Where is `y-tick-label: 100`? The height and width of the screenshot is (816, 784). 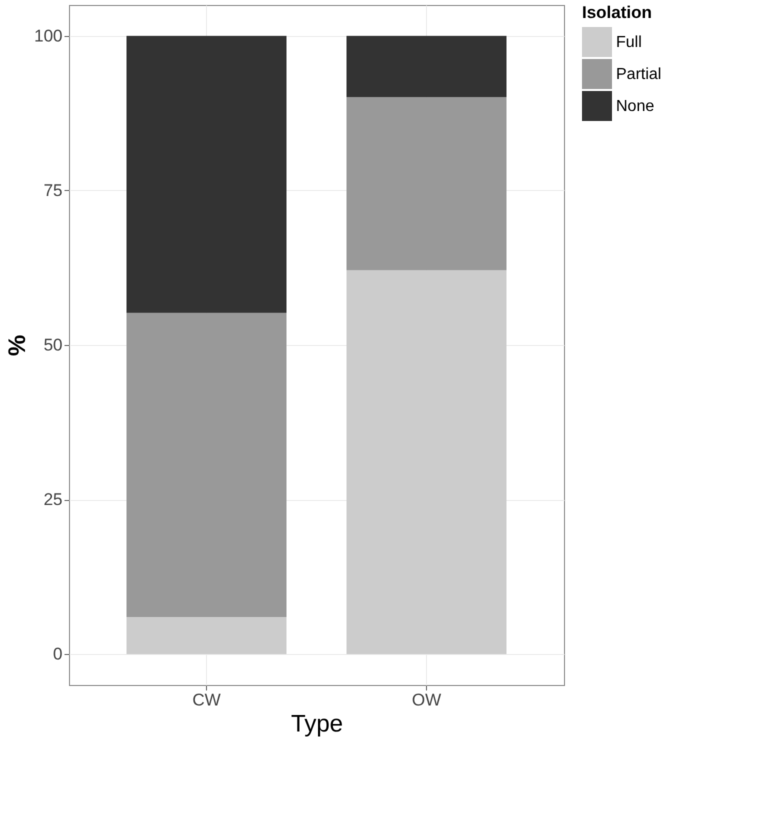 y-tick-label: 100 is located at coordinates (48, 36).